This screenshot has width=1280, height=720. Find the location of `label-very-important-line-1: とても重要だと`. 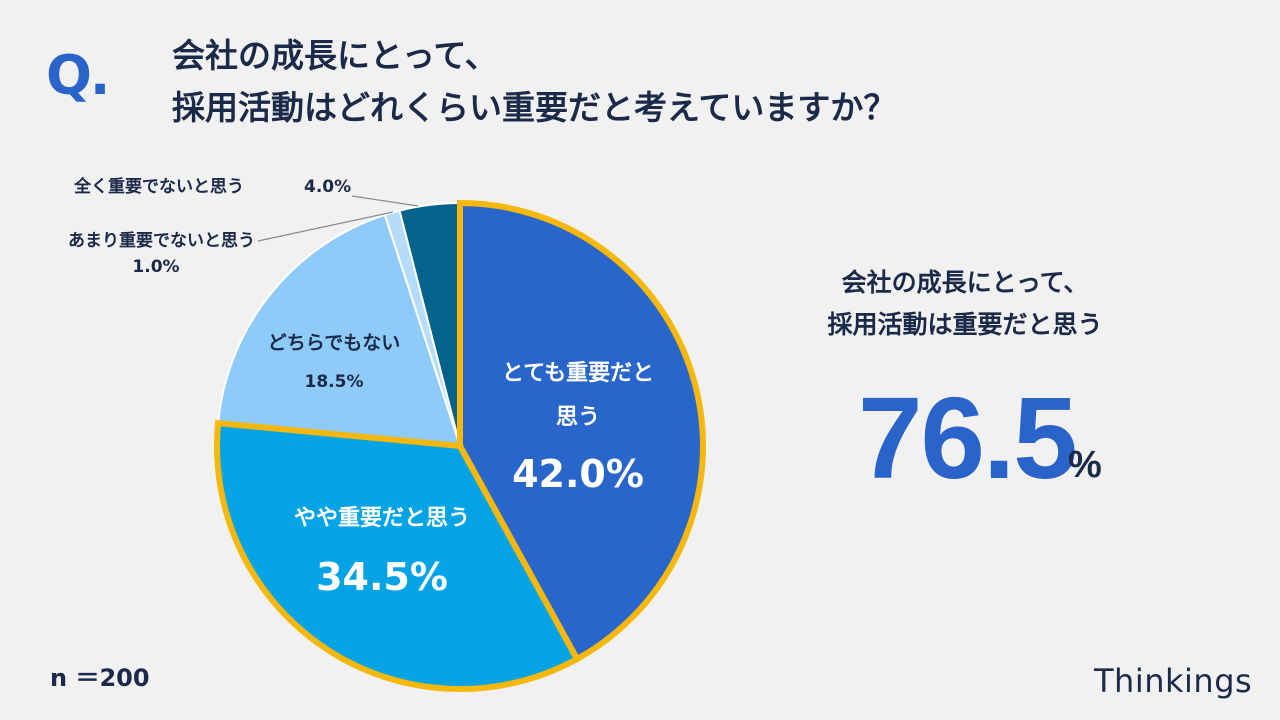

label-very-important-line-1: とても重要だと is located at coordinates (578, 373).